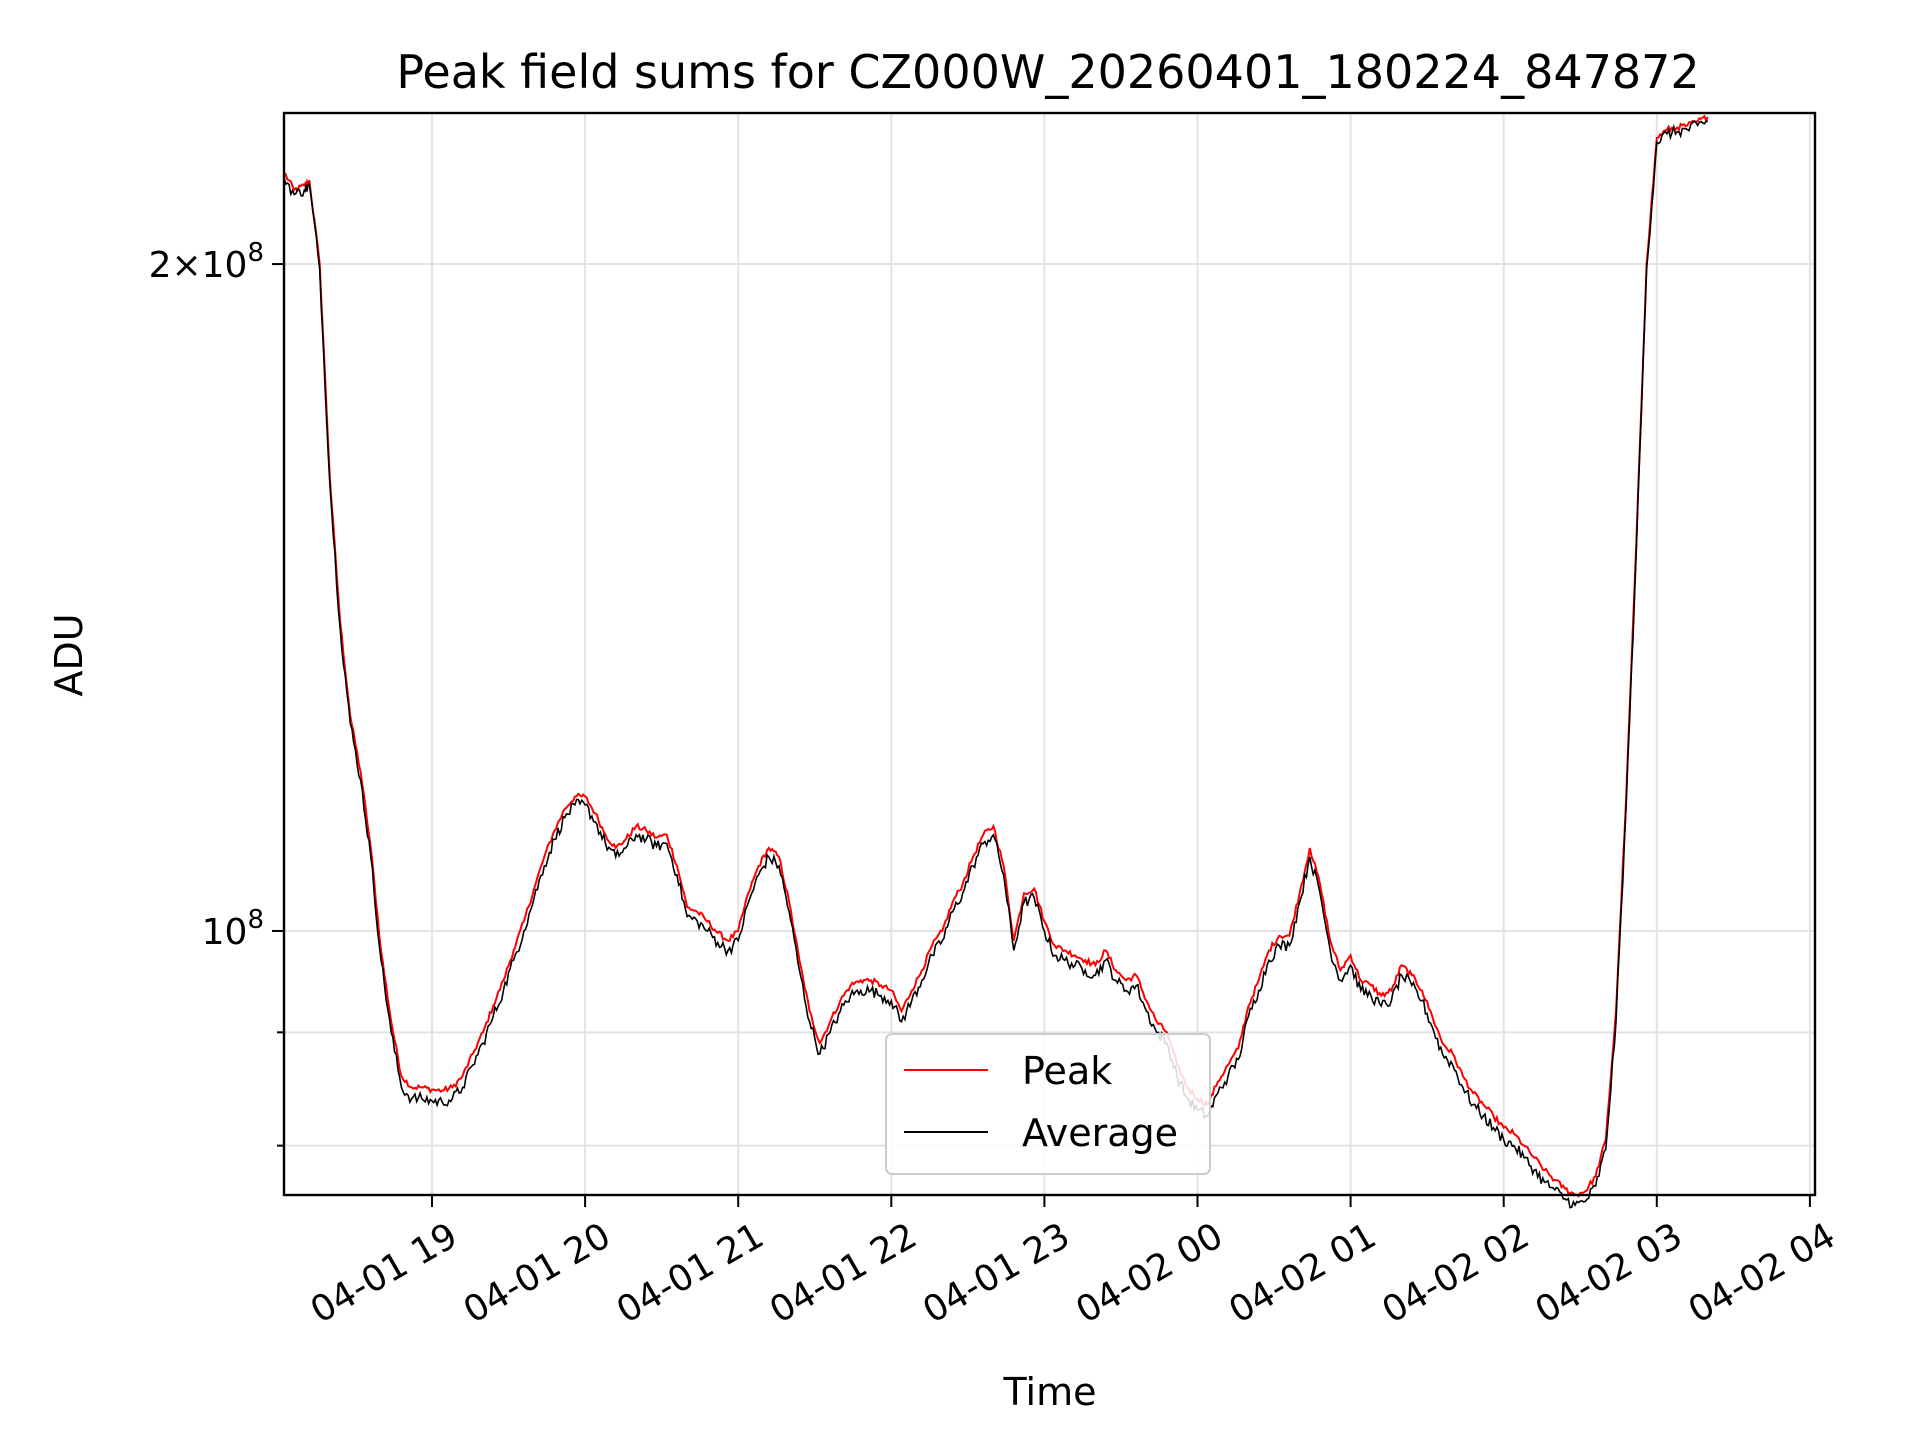 The height and width of the screenshot is (1440, 1920). I want to click on x-tick-label: 04-01 22, so click(843, 1273).